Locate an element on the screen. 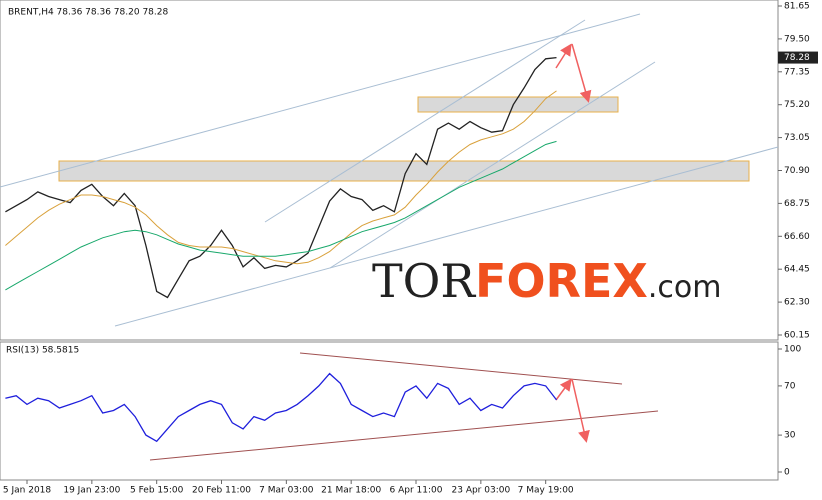 Image resolution: width=822 pixels, height=500 pixels. y-tick-label: 70.90 is located at coordinates (797, 171).